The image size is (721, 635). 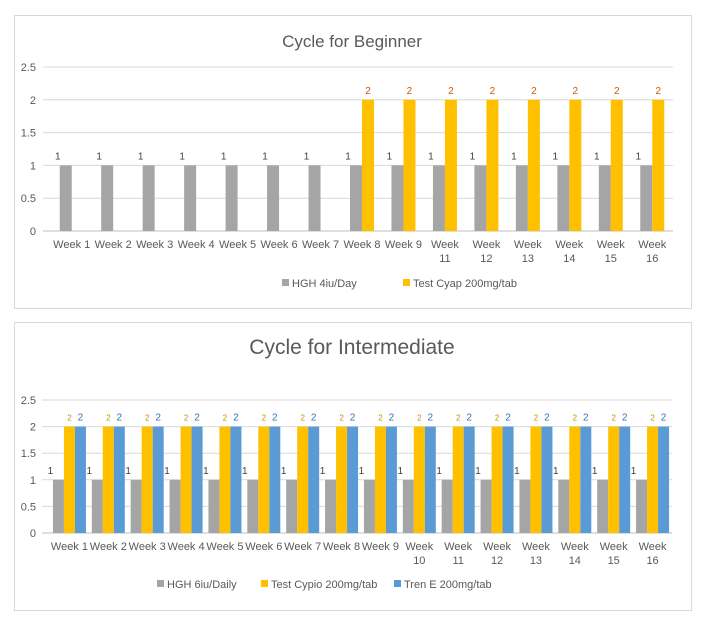 I want to click on x-tick-label: Week 1, so click(x=69, y=547).